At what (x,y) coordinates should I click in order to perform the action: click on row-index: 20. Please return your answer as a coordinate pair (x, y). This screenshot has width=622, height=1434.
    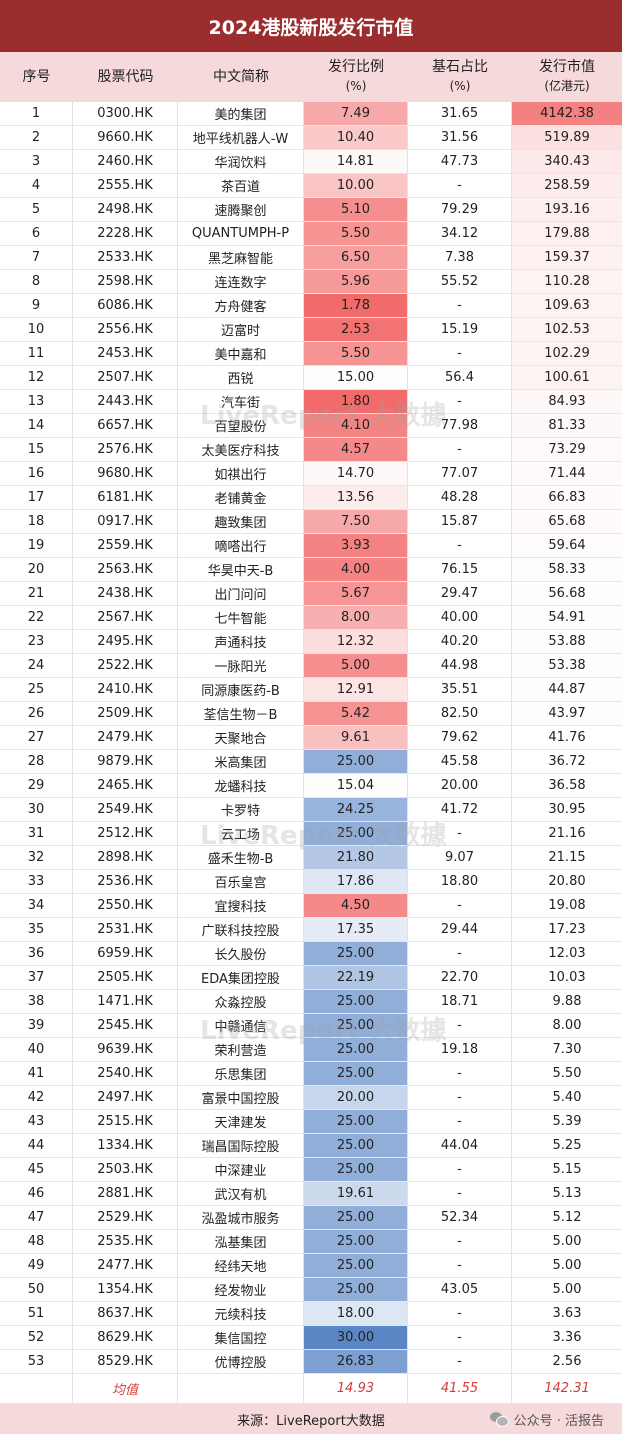
    Looking at the image, I should click on (36, 569).